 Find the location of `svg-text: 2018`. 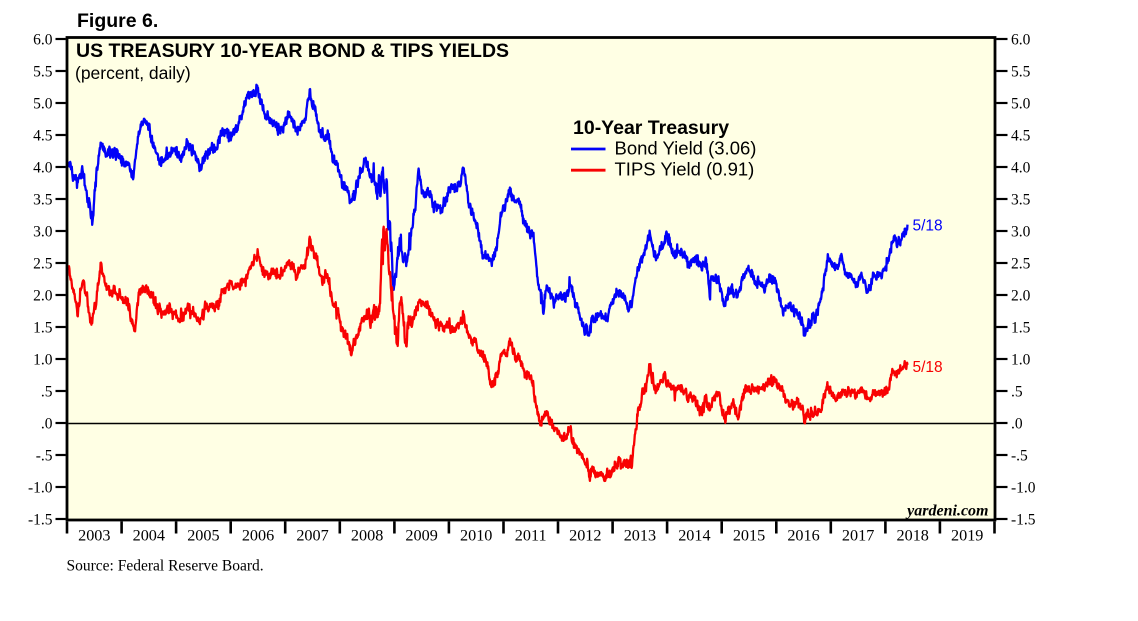

svg-text: 2018 is located at coordinates (913, 536).